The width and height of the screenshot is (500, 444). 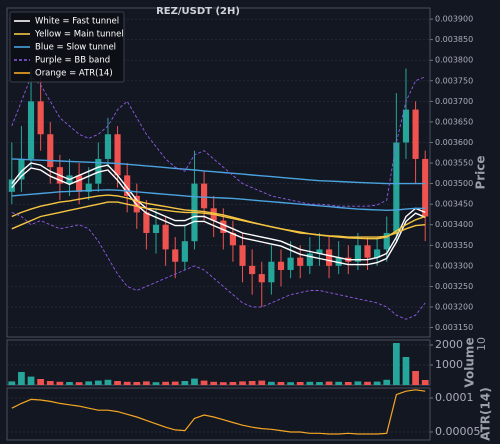 I want to click on y-tick-label: 0.003300, so click(x=454, y=265).